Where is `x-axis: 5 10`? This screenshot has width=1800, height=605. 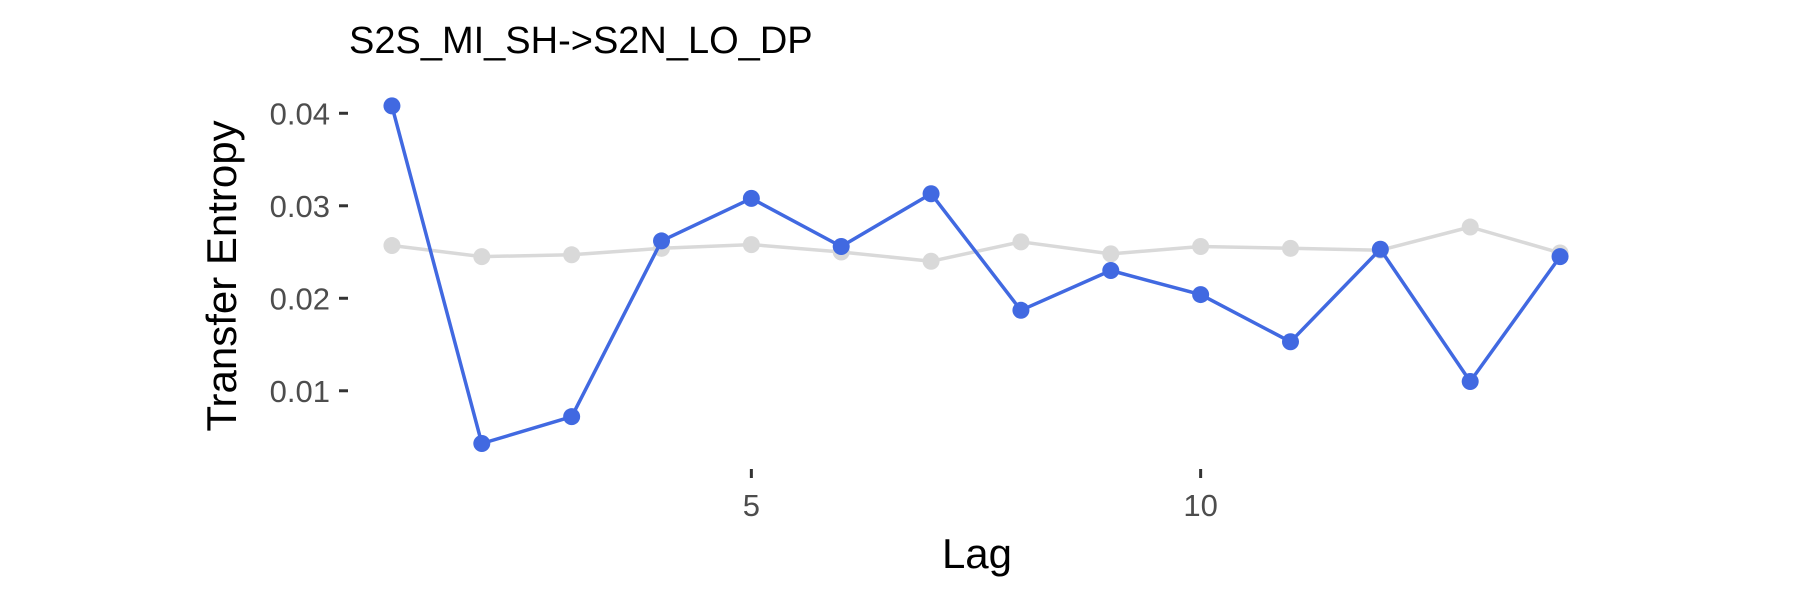 x-axis: 5 10 is located at coordinates (980, 496).